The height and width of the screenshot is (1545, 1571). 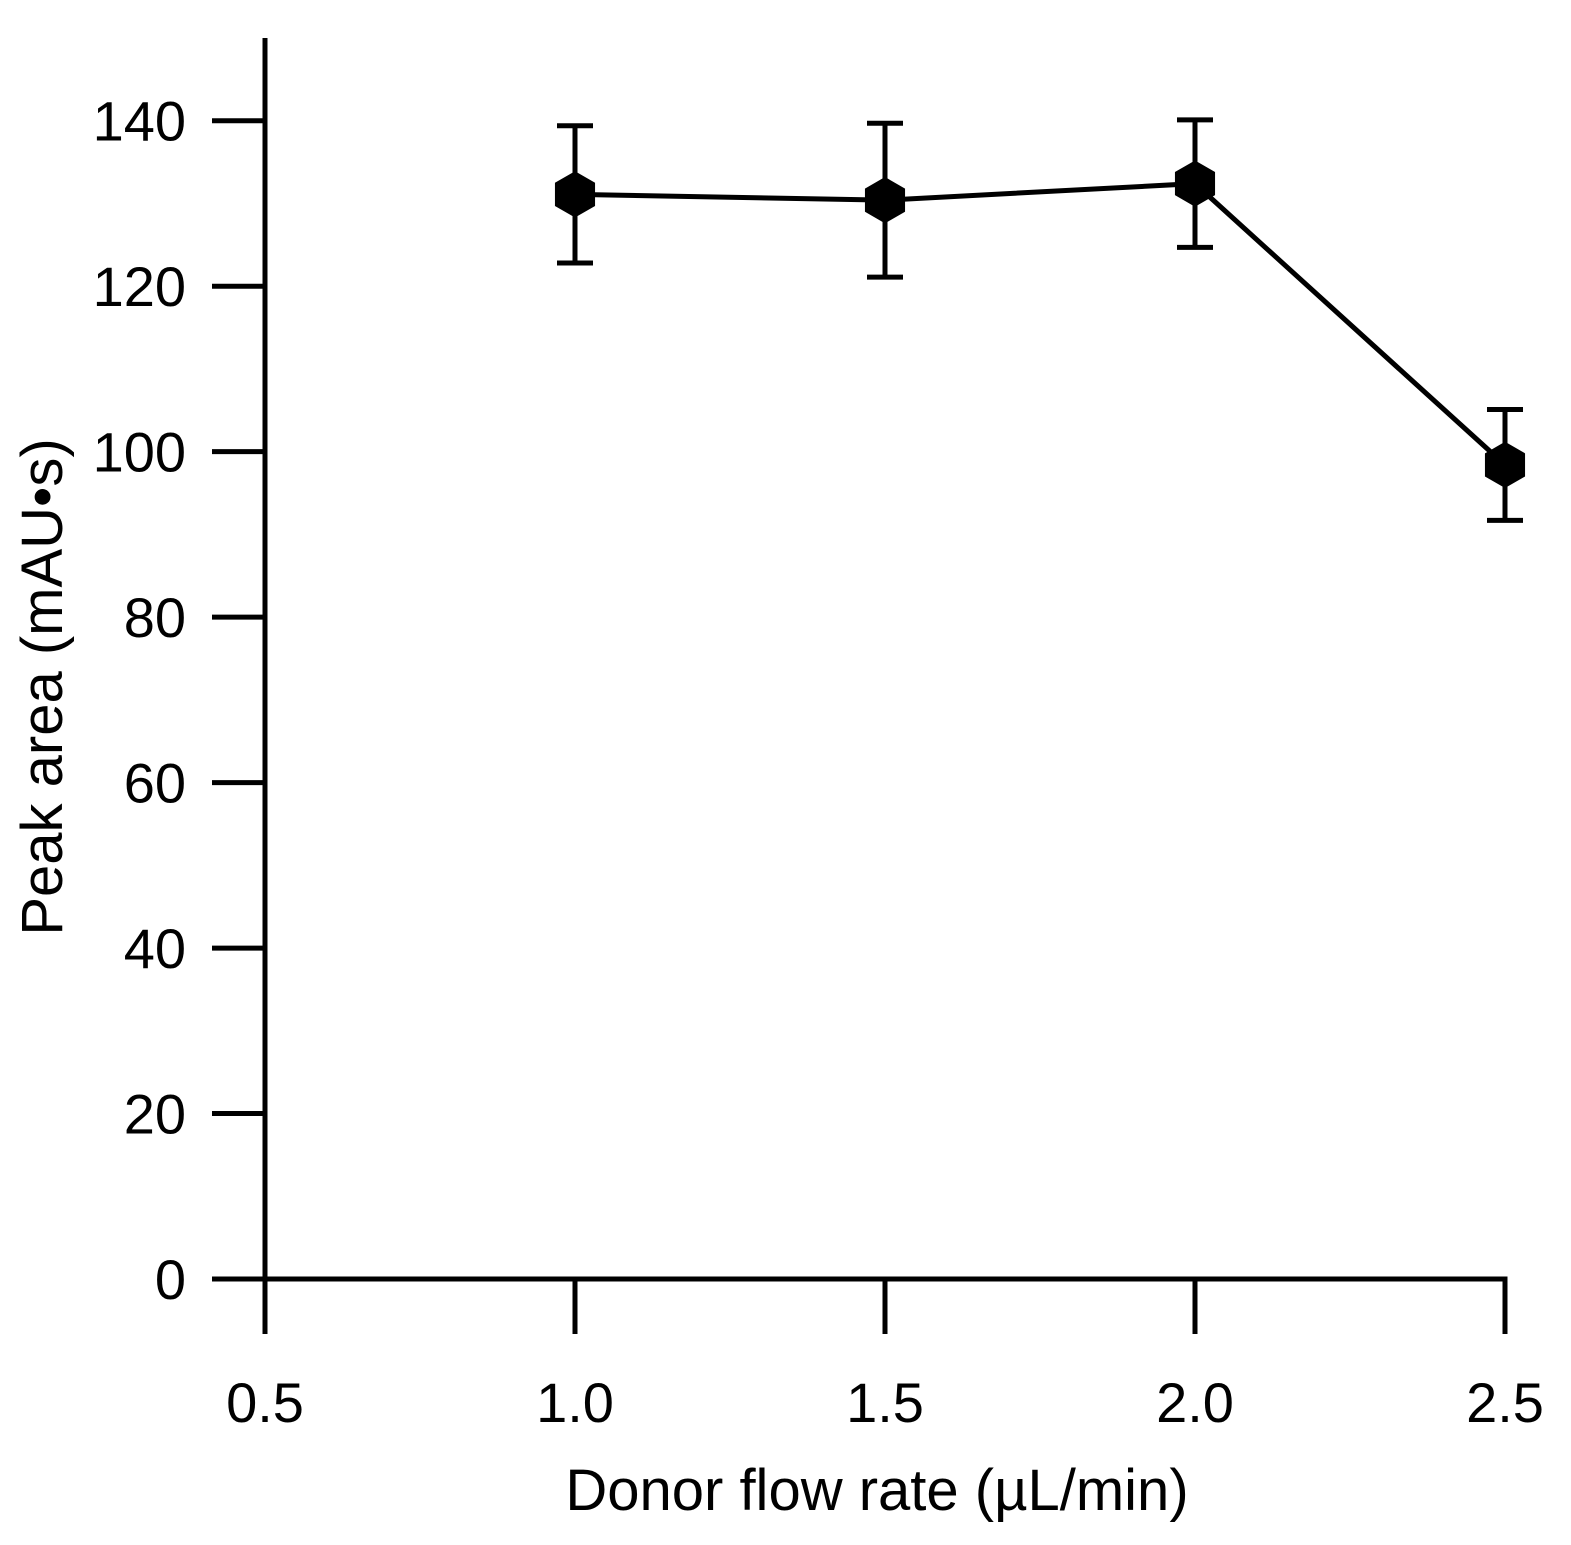 I want to click on y-tick-label: 40, so click(x=155, y=948).